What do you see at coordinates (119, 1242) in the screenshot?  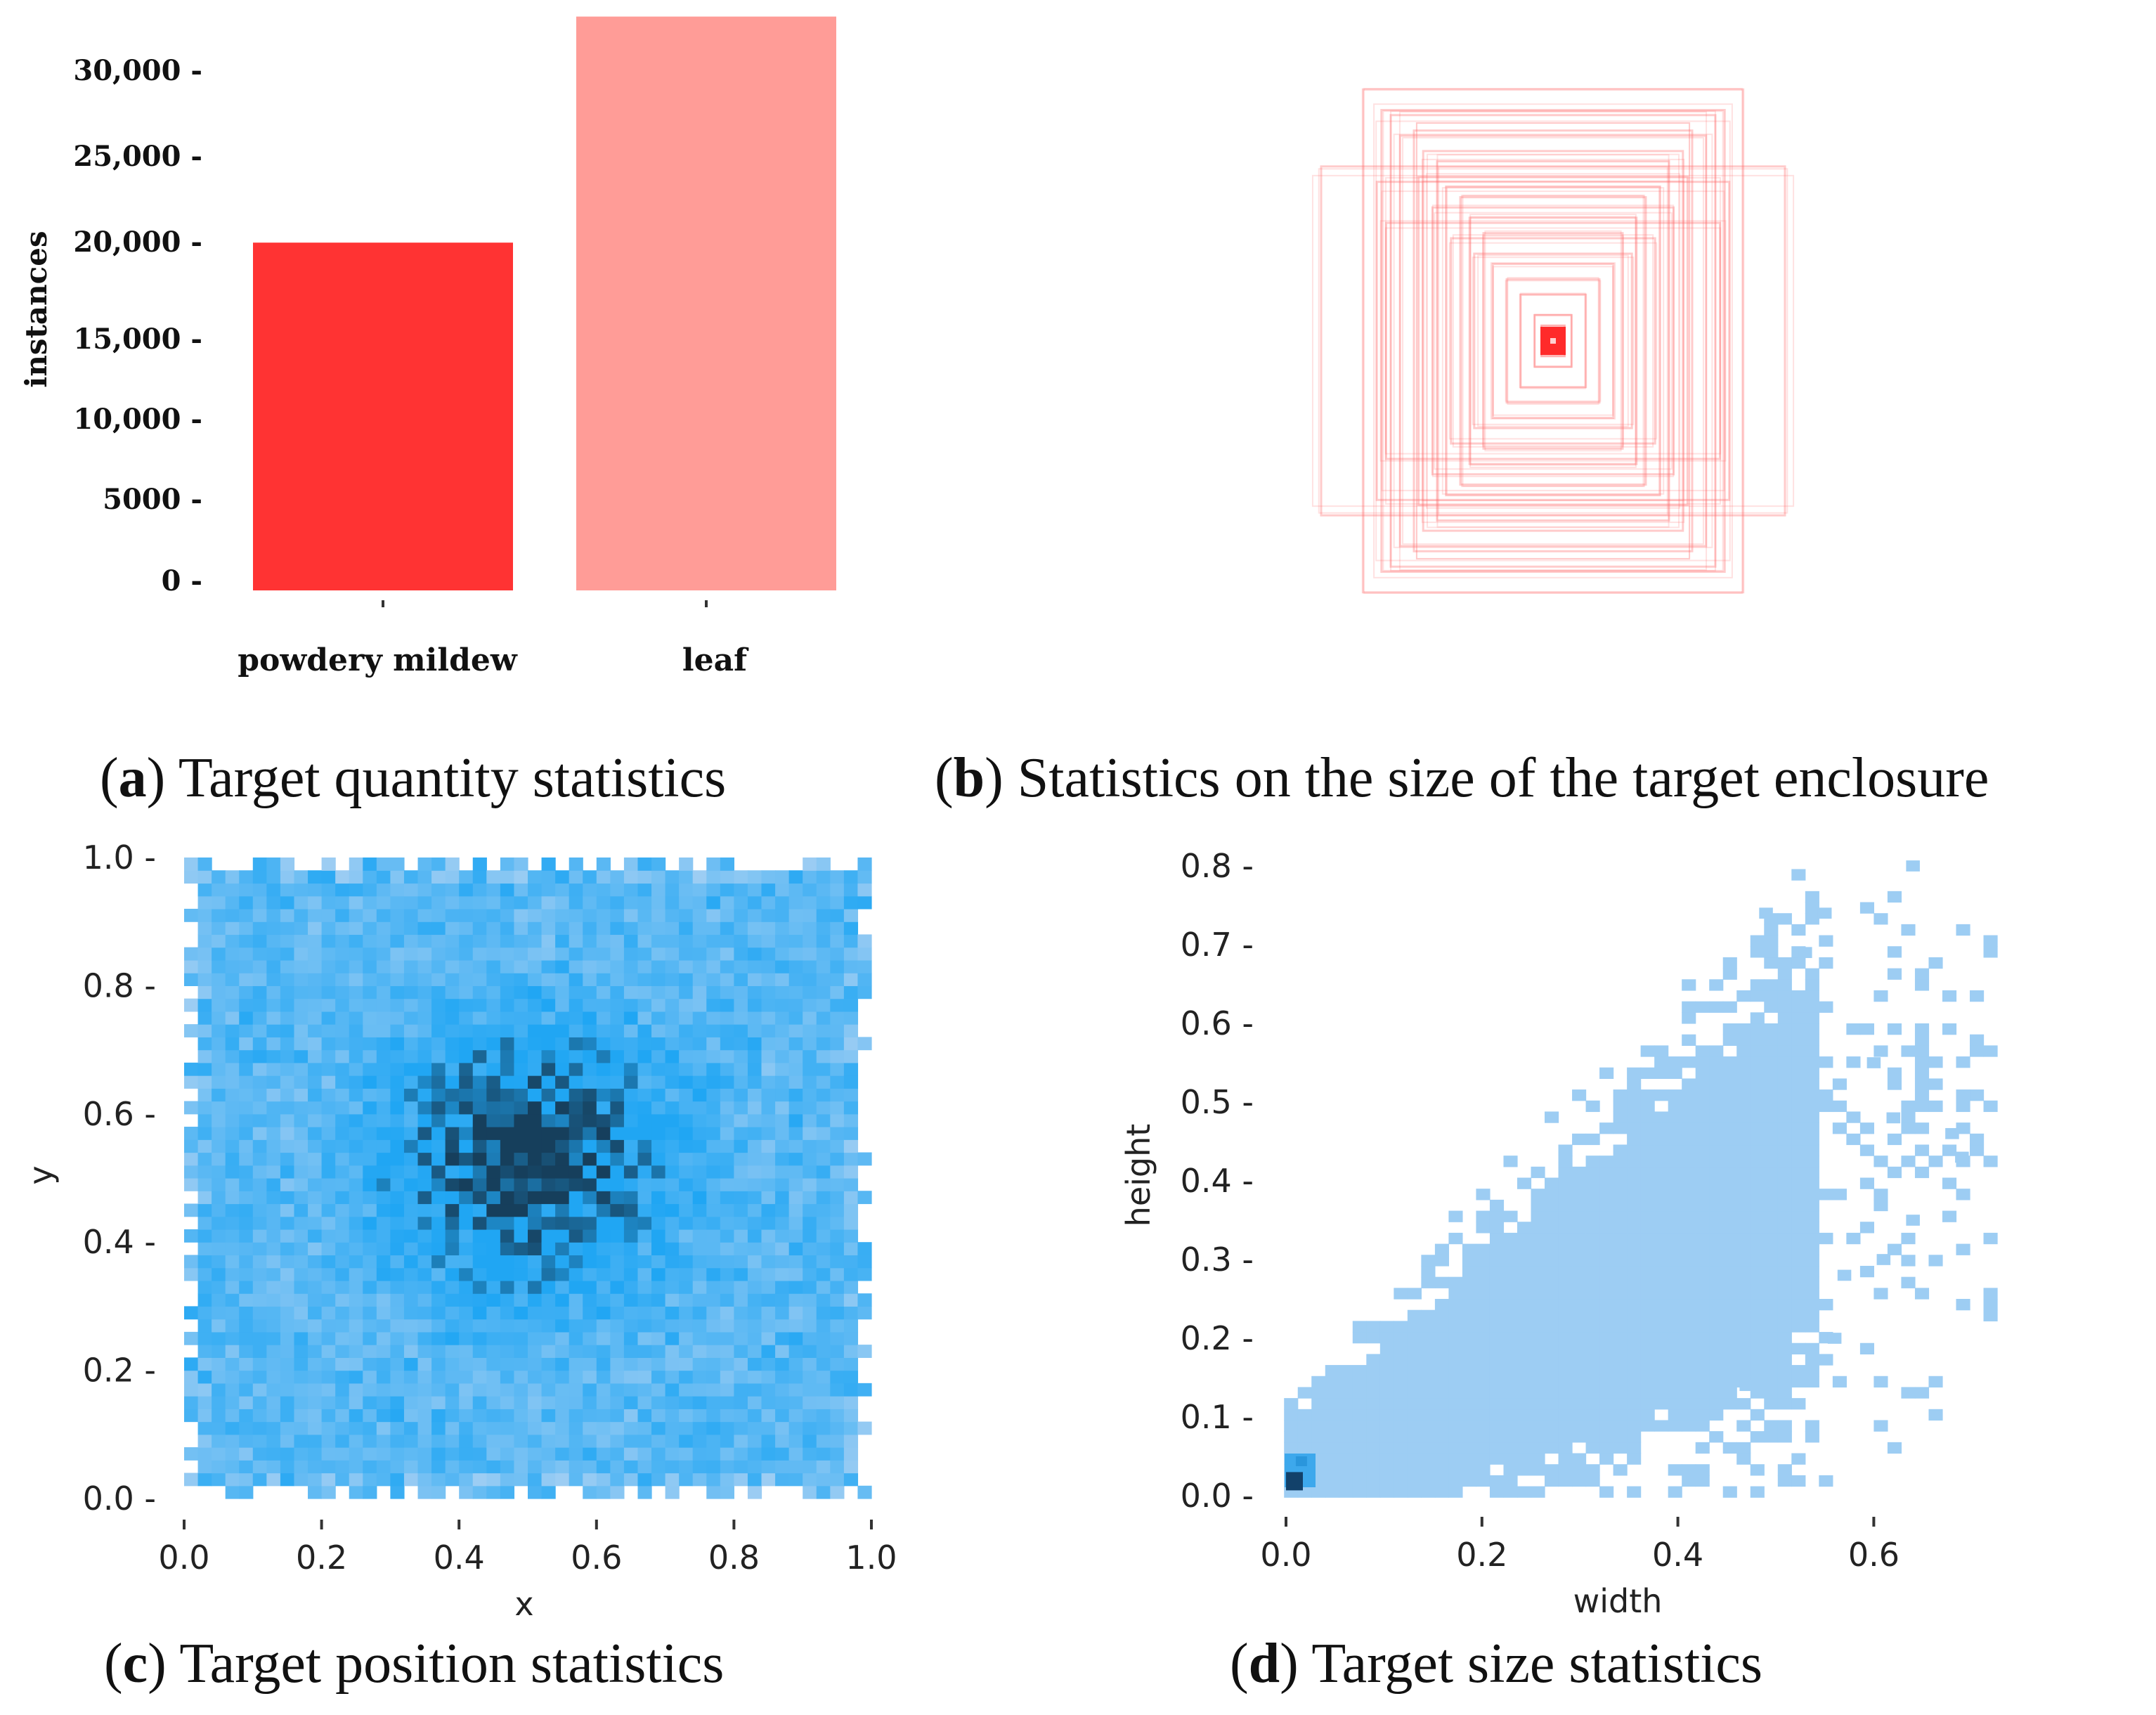 I see `y-tick-label: 0.4 -` at bounding box center [119, 1242].